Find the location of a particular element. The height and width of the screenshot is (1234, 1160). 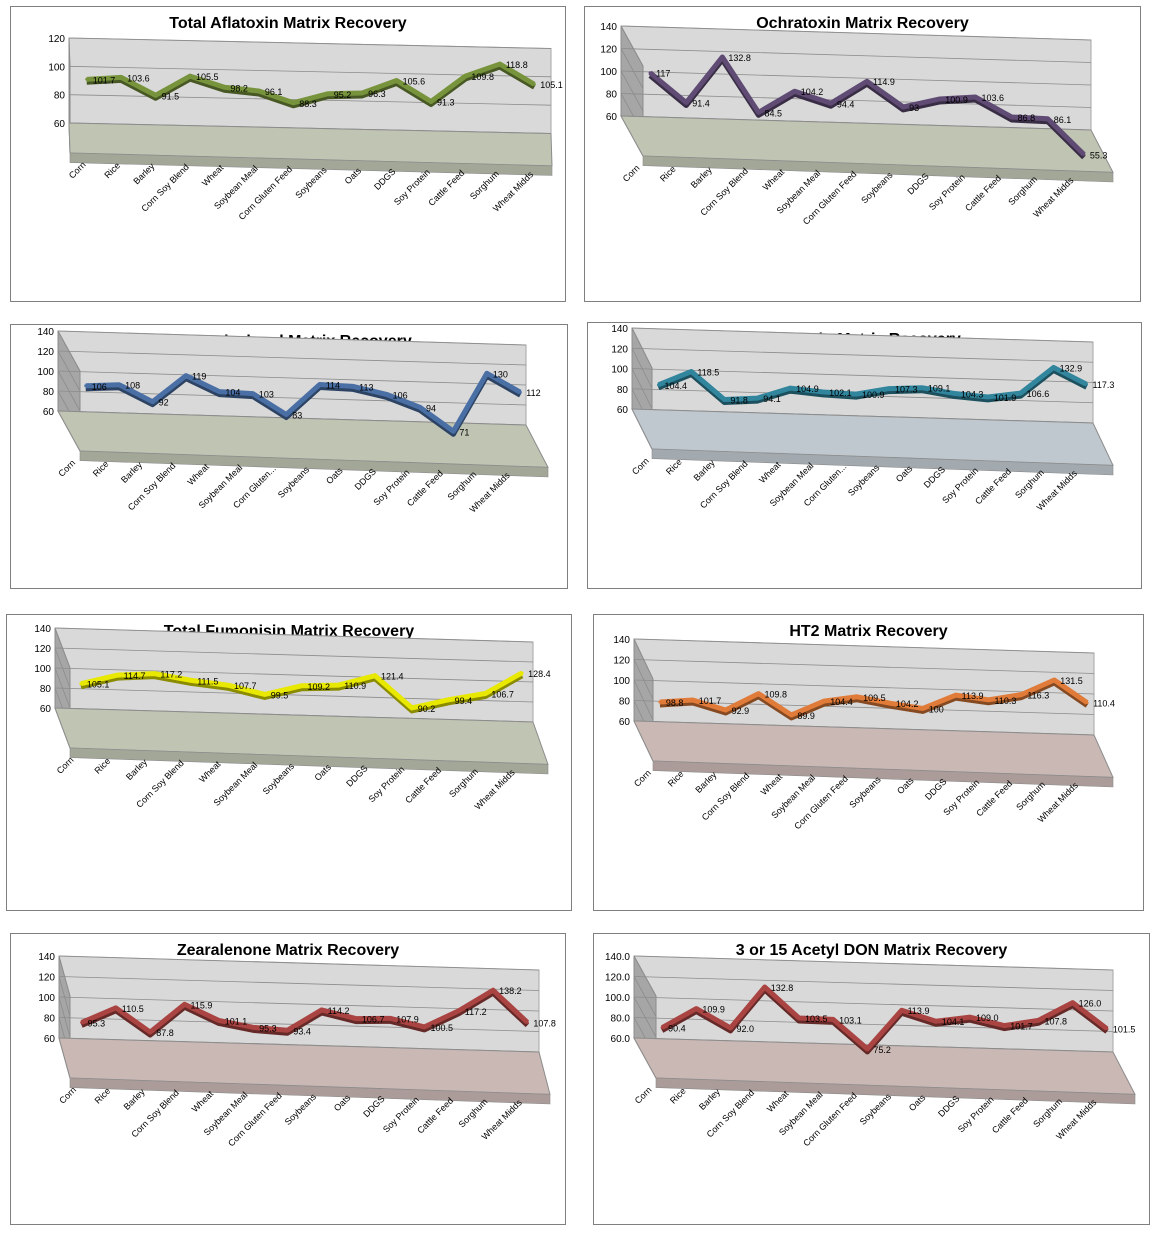

data-label: 71 is located at coordinates (464, 432).